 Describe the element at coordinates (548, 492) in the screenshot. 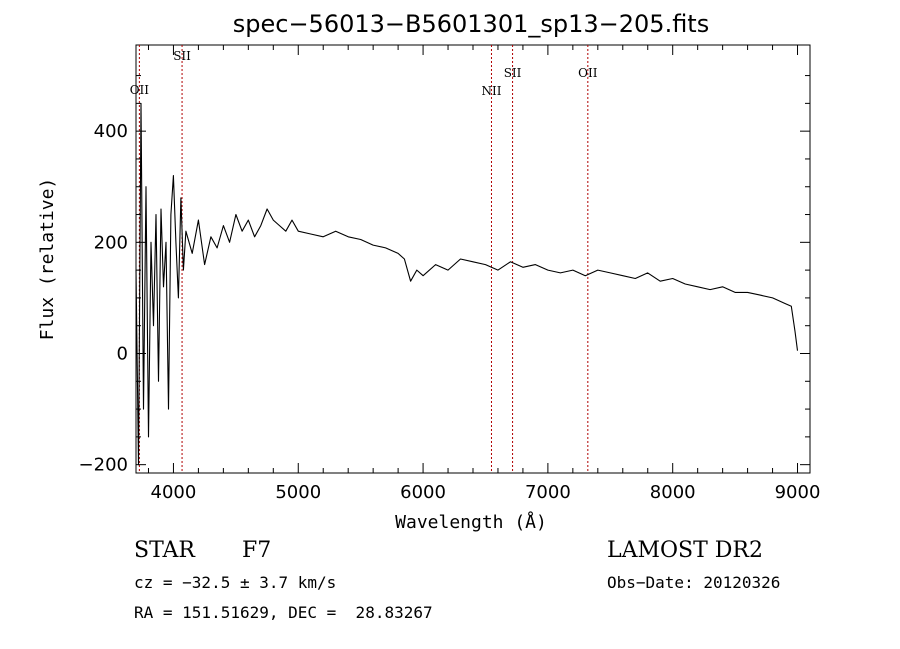

I see `x-tick-label: 7000` at that location.